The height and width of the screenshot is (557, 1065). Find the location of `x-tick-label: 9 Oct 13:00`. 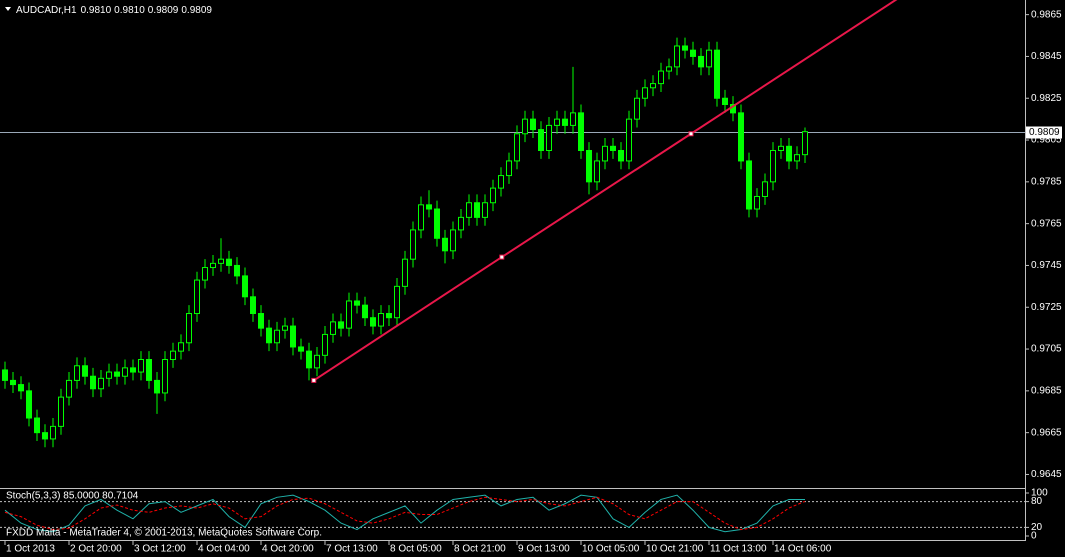

x-tick-label: 9 Oct 13:00 is located at coordinates (544, 549).